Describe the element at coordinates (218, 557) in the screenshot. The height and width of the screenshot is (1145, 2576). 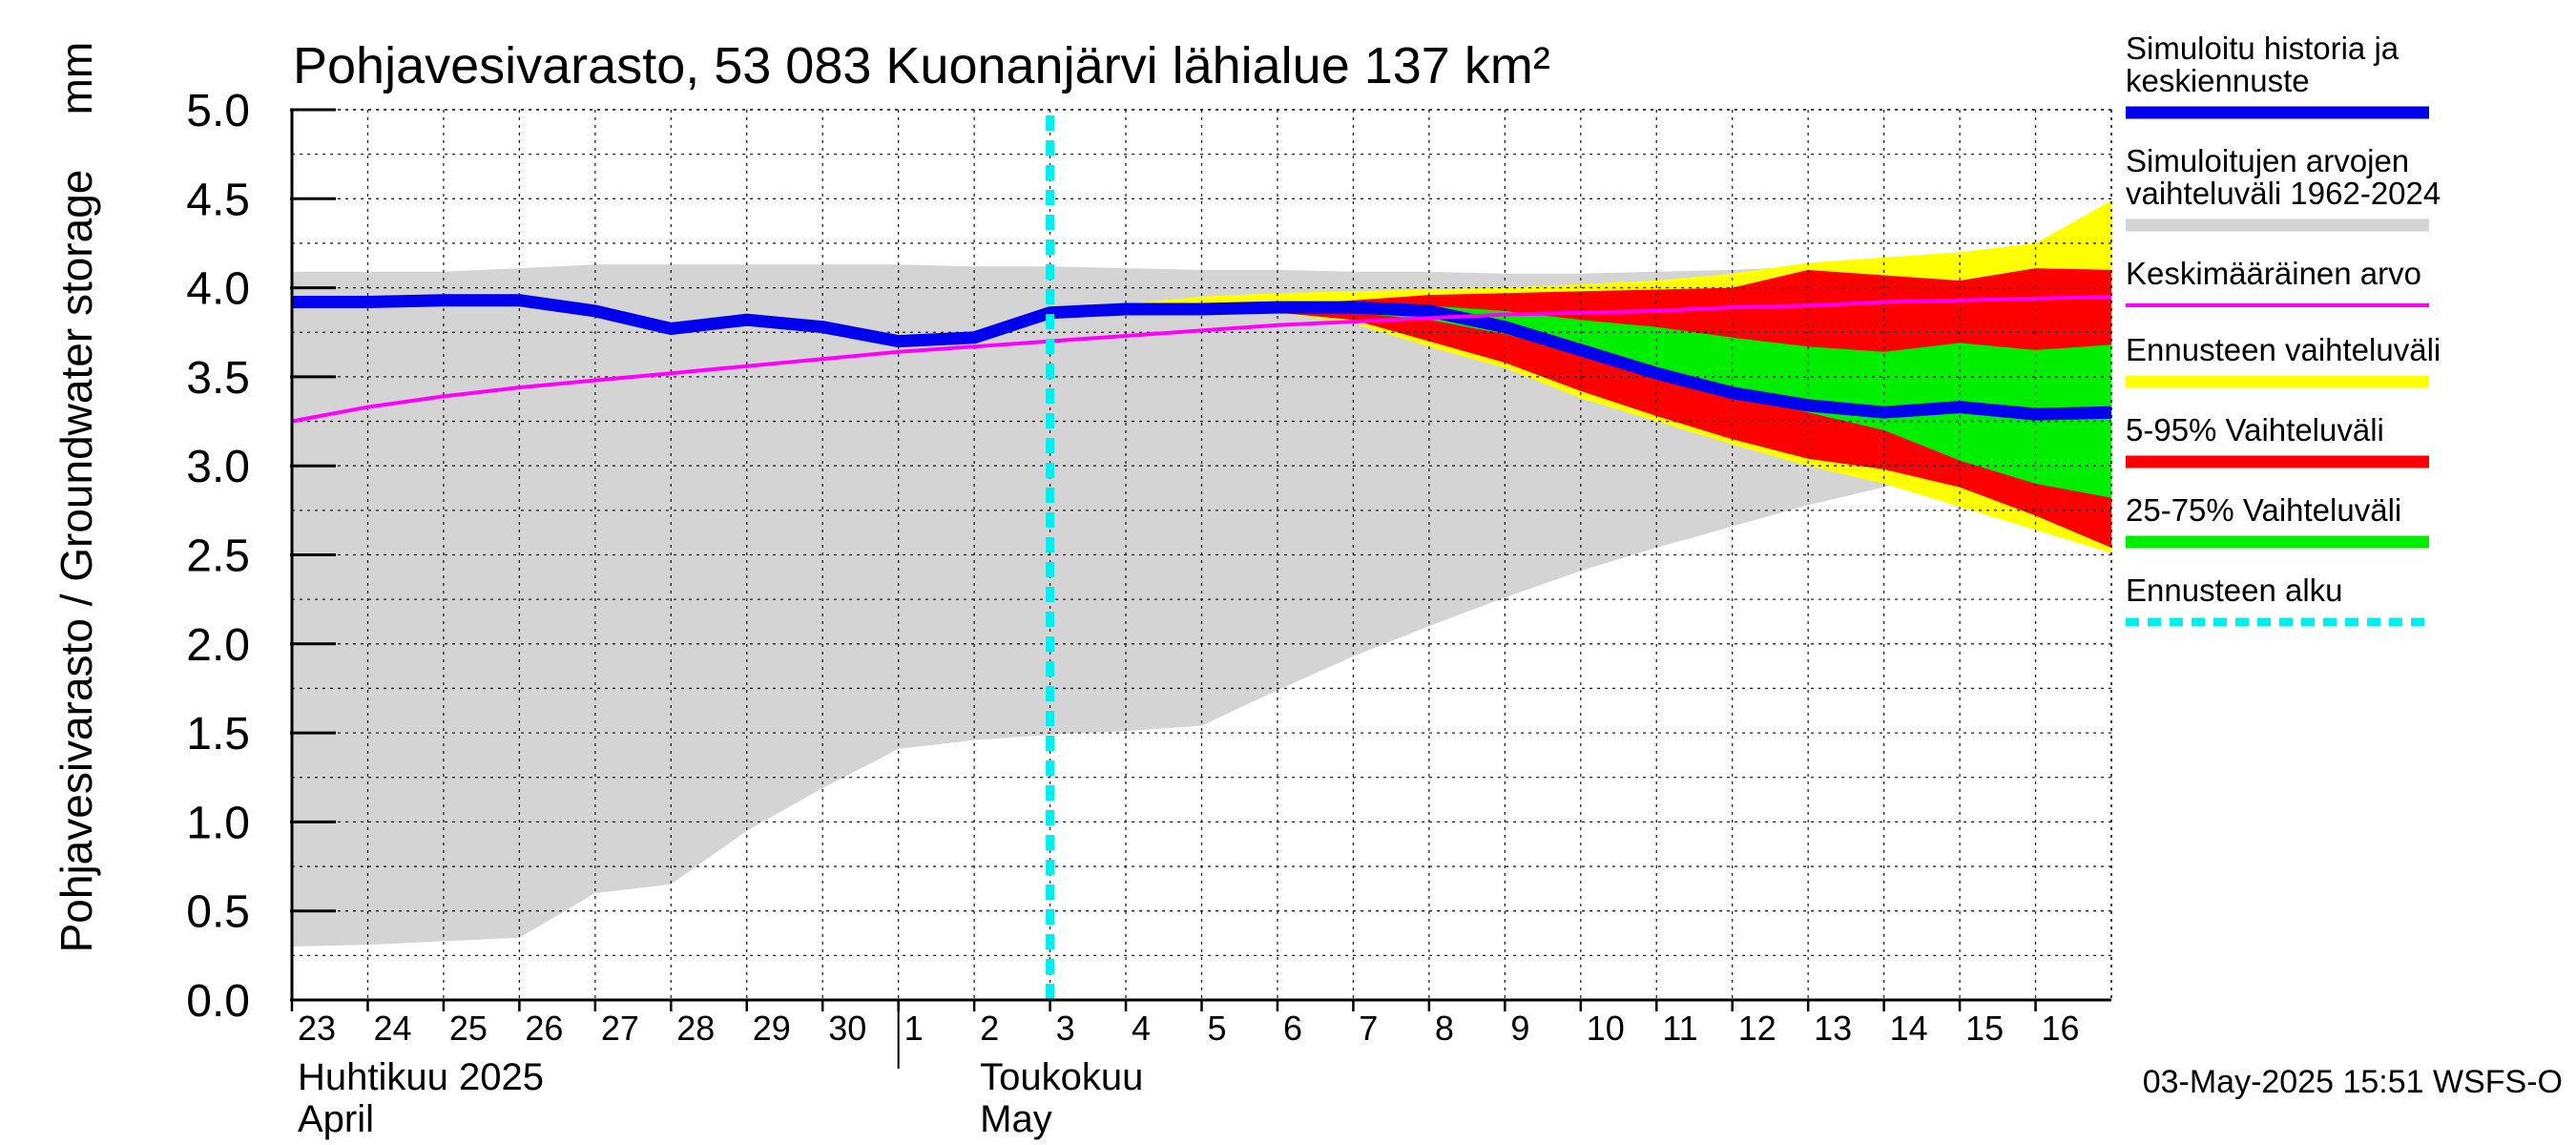
I see `y-tick-label: 2.5` at that location.